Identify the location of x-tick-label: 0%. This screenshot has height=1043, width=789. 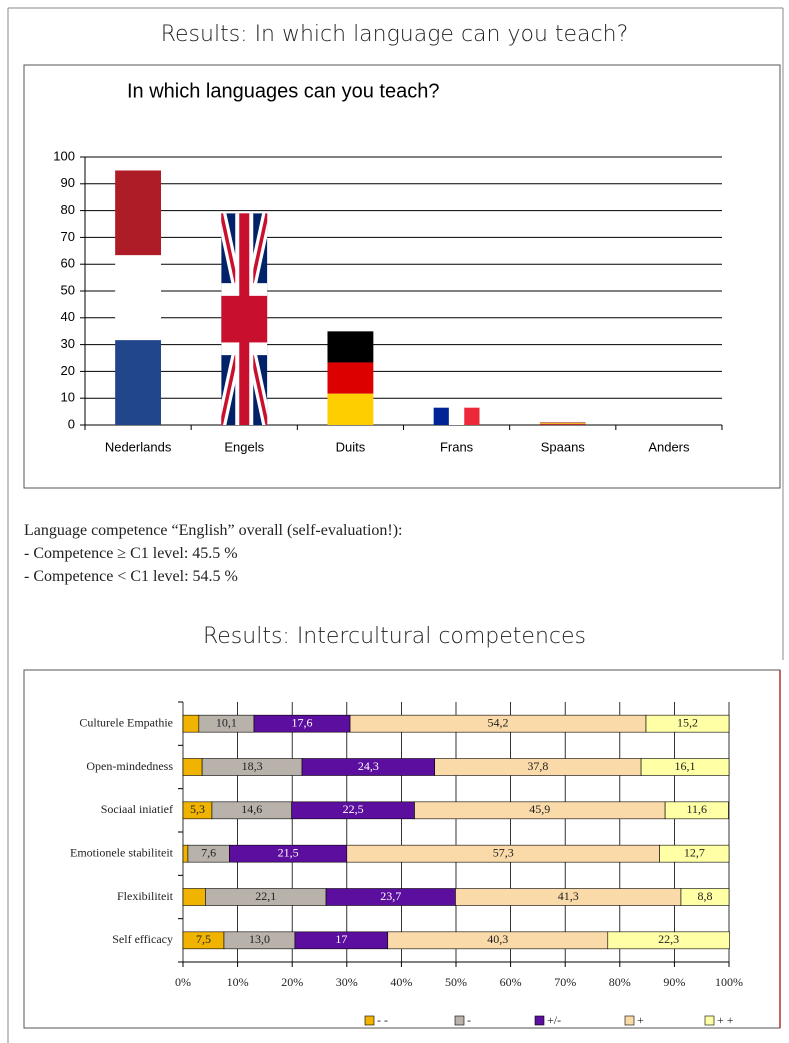
(183, 982).